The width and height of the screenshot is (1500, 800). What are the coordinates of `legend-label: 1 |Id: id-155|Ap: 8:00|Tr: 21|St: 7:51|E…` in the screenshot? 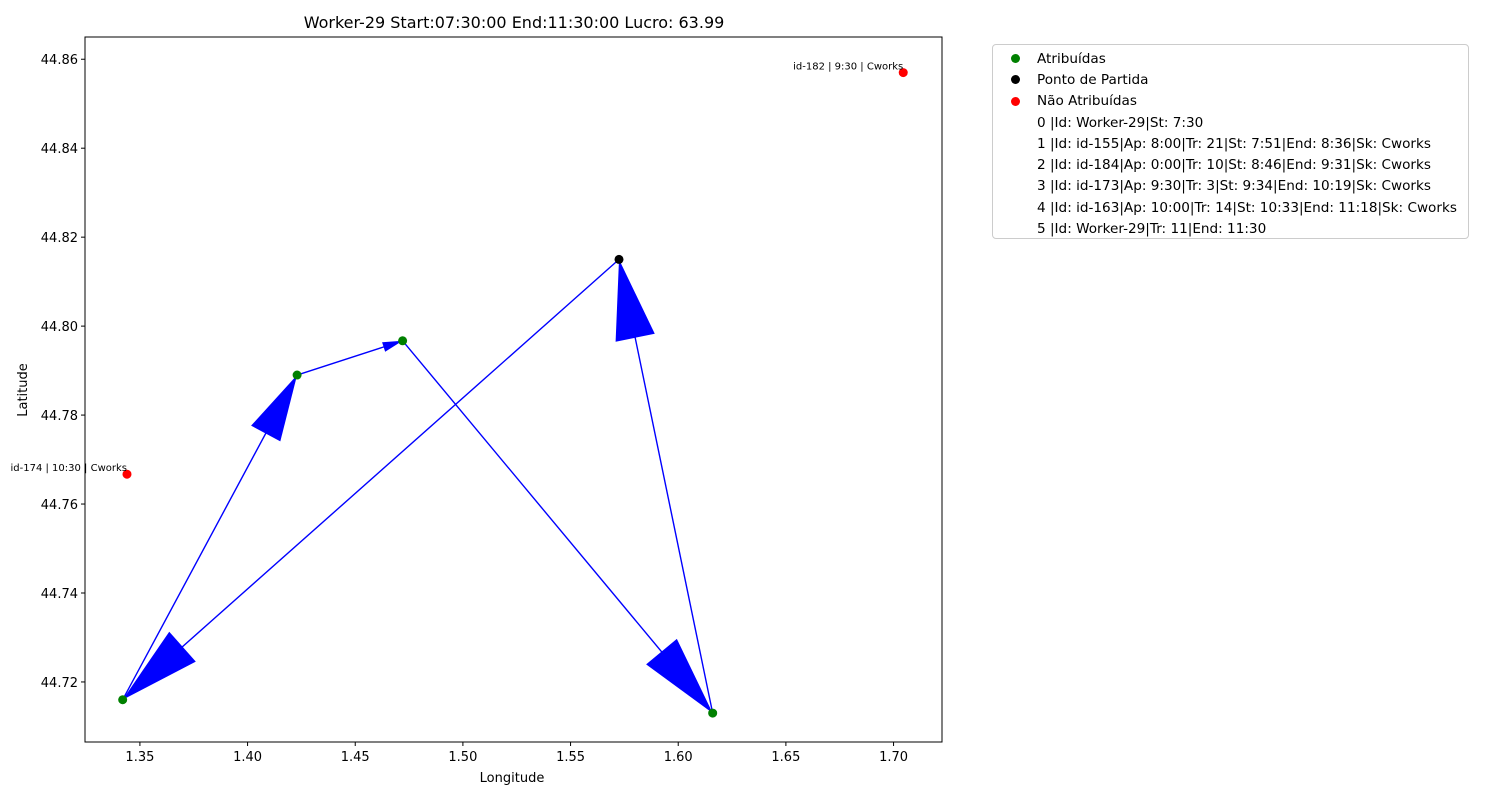 It's located at (1234, 143).